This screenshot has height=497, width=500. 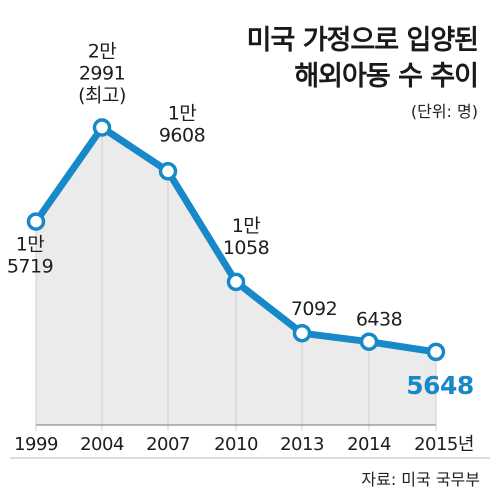 What do you see at coordinates (444, 444) in the screenshot?
I see `tick-label: 2015년` at bounding box center [444, 444].